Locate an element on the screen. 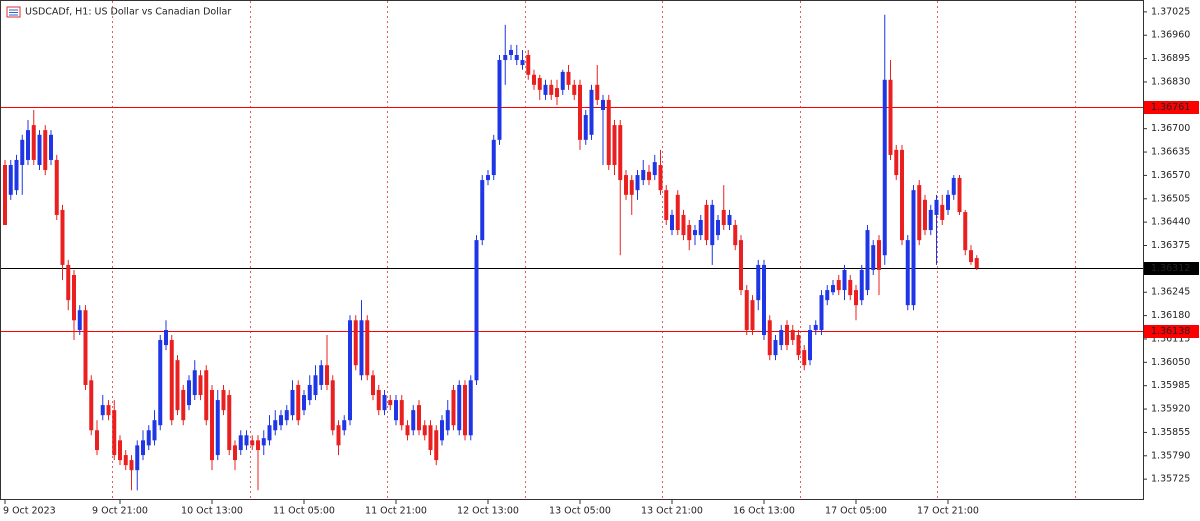  y-tick-label: 1.36115 is located at coordinates (1170, 338).